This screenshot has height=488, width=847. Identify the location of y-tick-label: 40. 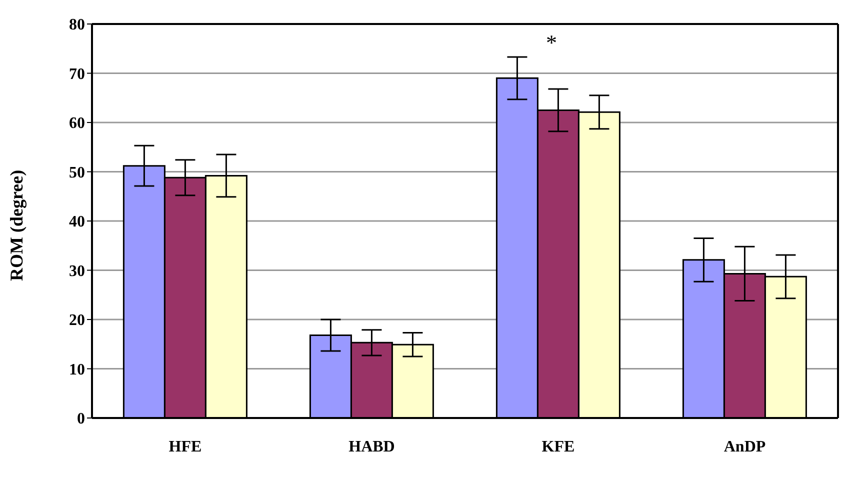
(77, 222).